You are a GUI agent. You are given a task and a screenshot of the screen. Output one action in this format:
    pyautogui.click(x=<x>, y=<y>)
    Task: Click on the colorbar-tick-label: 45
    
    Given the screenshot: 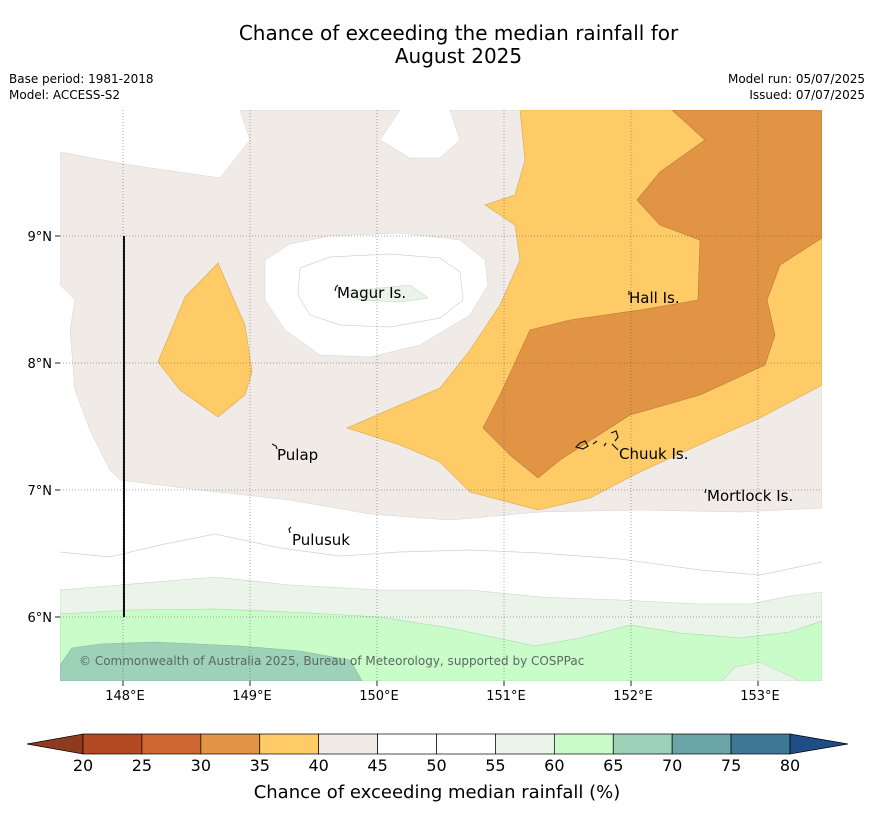 What is the action you would take?
    pyautogui.click(x=377, y=765)
    